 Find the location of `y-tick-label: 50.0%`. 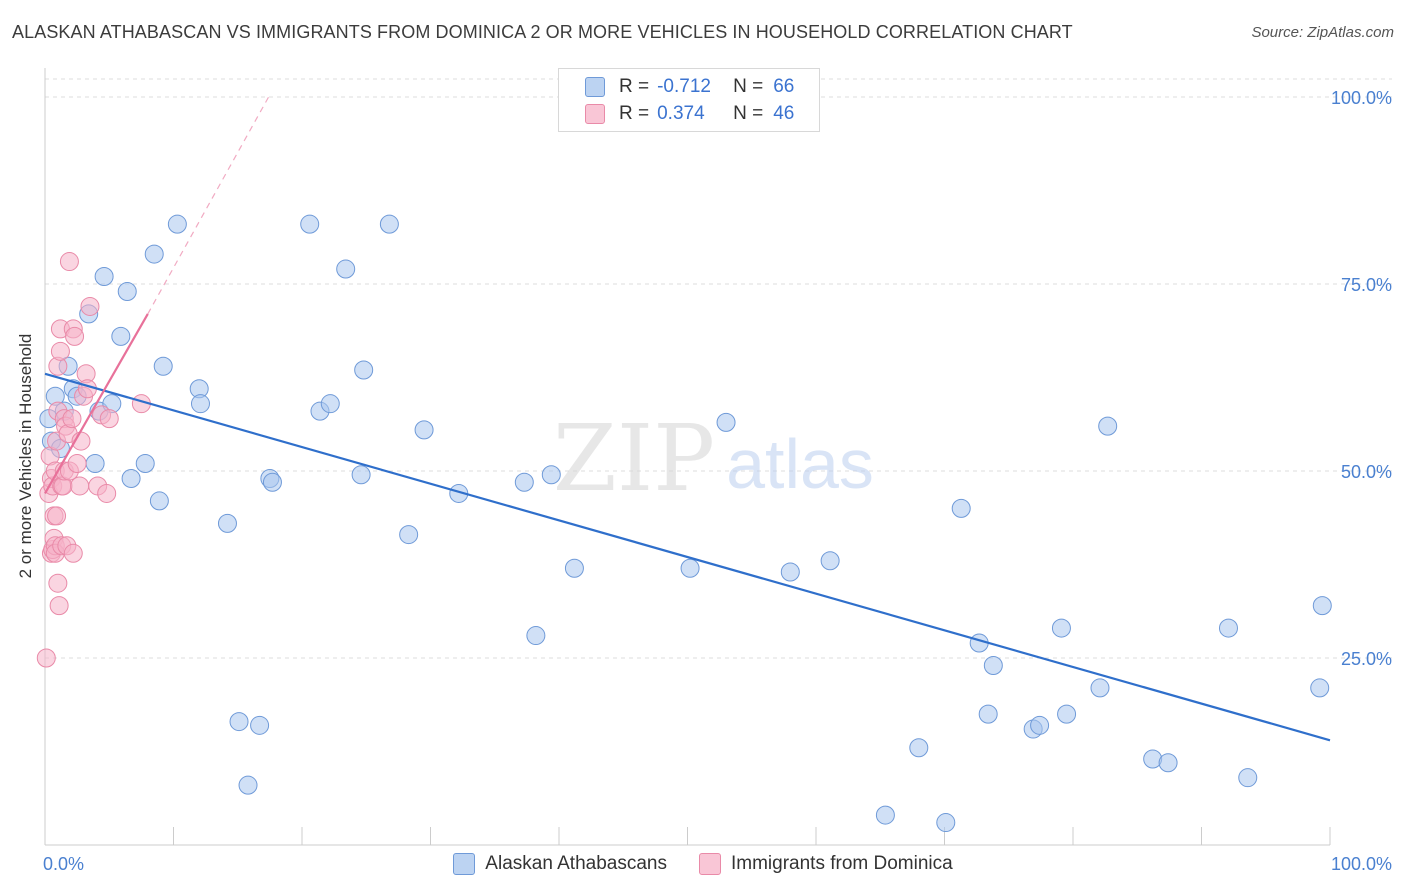

y-tick-label: 50.0% is located at coordinates (1366, 472).